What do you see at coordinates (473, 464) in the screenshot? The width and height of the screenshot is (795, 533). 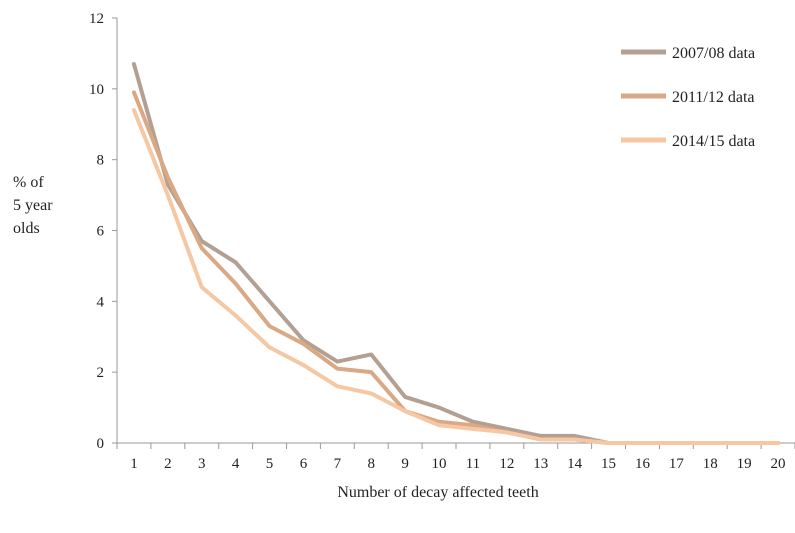 I see `x-tick-label: 11` at bounding box center [473, 464].